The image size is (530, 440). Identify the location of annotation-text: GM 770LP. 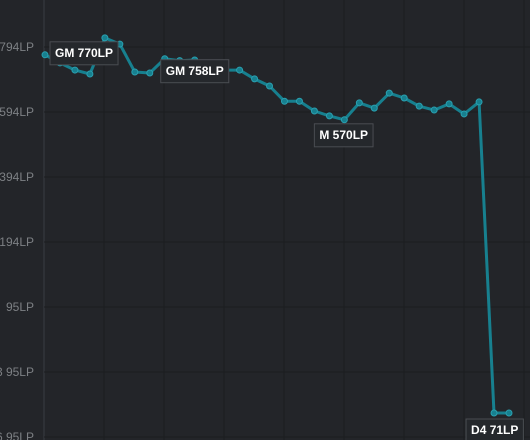
(84, 53).